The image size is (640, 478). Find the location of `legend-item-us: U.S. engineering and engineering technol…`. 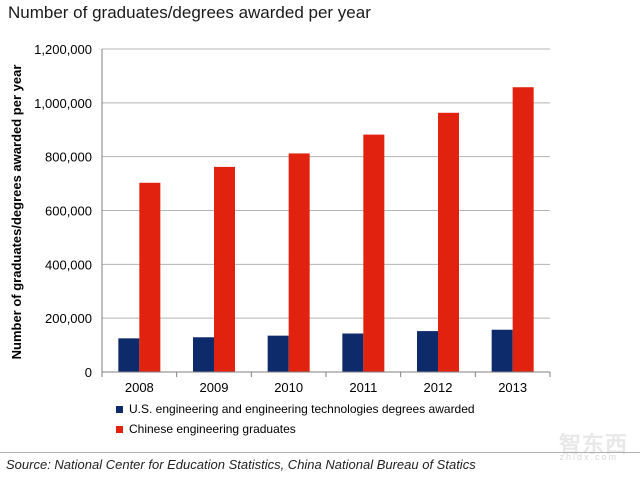

legend-item-us: U.S. engineering and engineering technol… is located at coordinates (295, 409).